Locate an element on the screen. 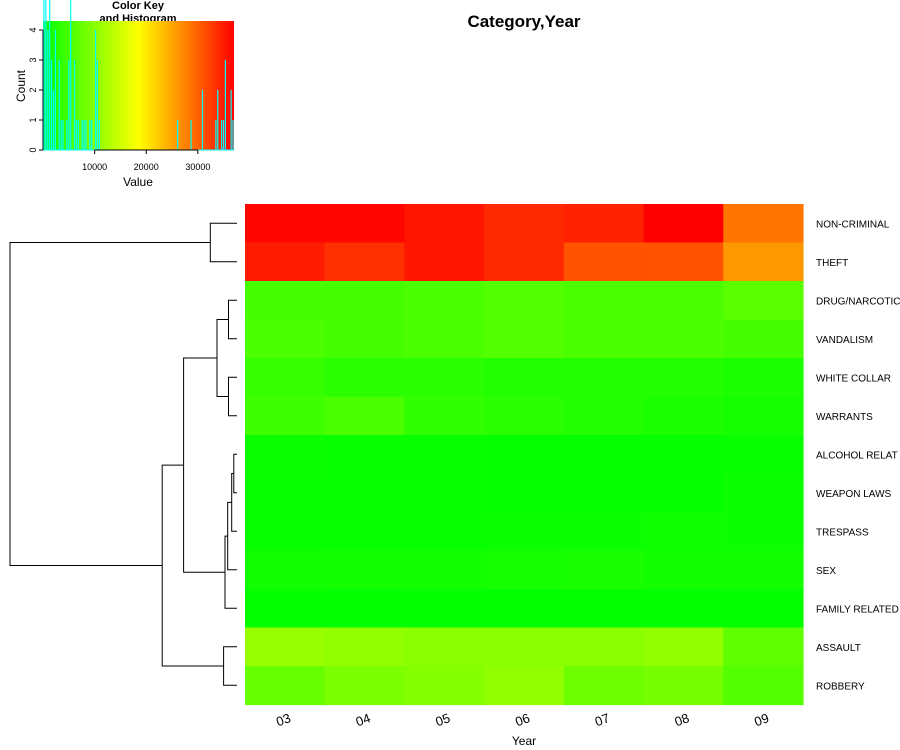 The height and width of the screenshot is (750, 900). row-label: WHITE COLLAR is located at coordinates (853, 378).